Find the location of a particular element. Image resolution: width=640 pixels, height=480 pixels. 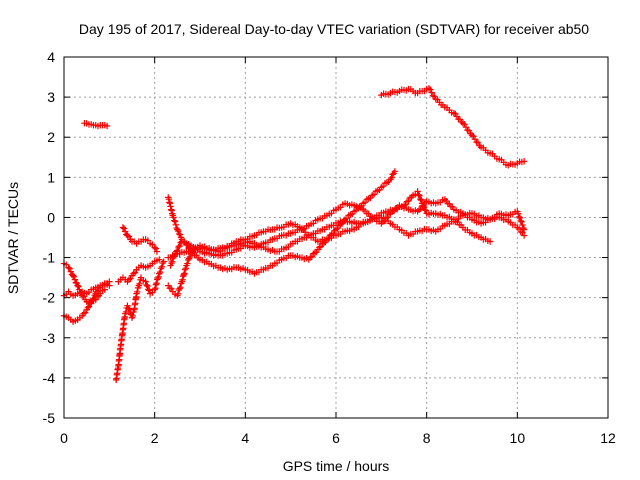

x-tick-labels: 0 2 4 6 8 10 12 is located at coordinates (338, 438).